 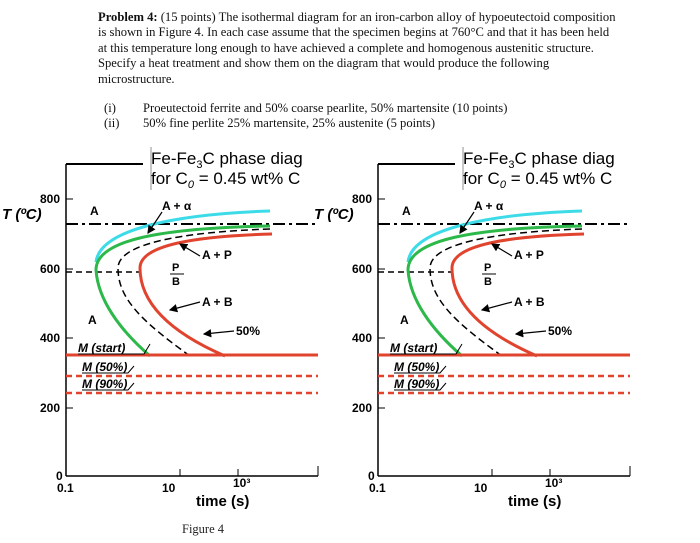 What do you see at coordinates (128, 17) in the screenshot?
I see `problem-label: Problem 4:` at bounding box center [128, 17].